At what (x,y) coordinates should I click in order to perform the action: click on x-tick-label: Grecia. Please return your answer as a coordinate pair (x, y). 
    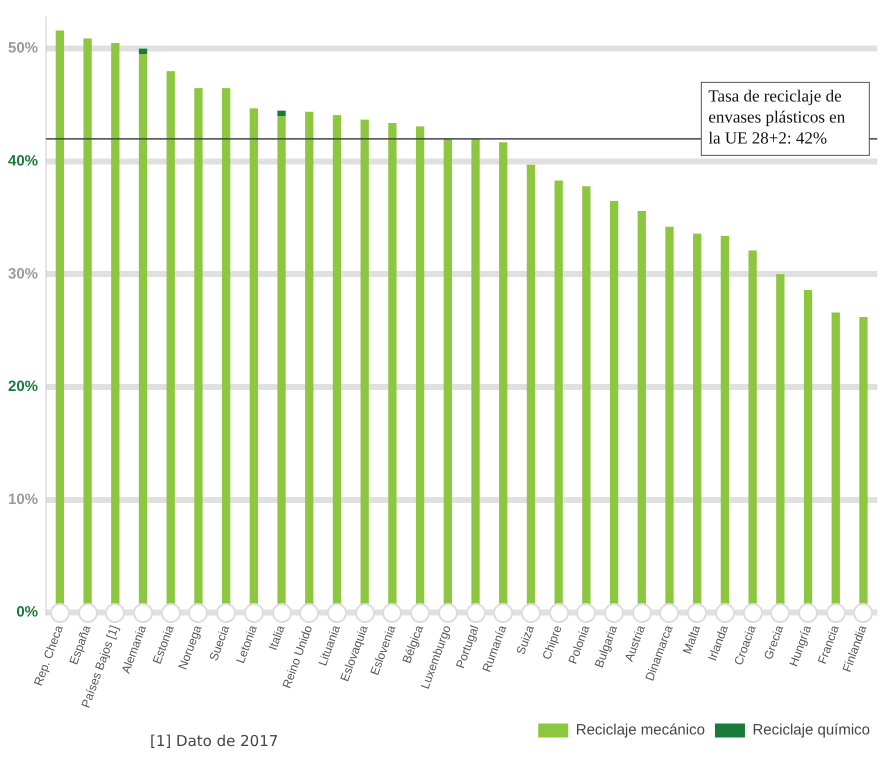
    Looking at the image, I should click on (773, 642).